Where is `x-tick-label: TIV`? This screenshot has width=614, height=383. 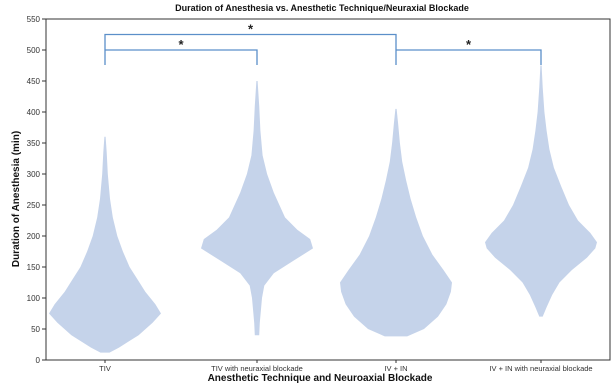 x-tick-label: TIV is located at coordinates (105, 368).